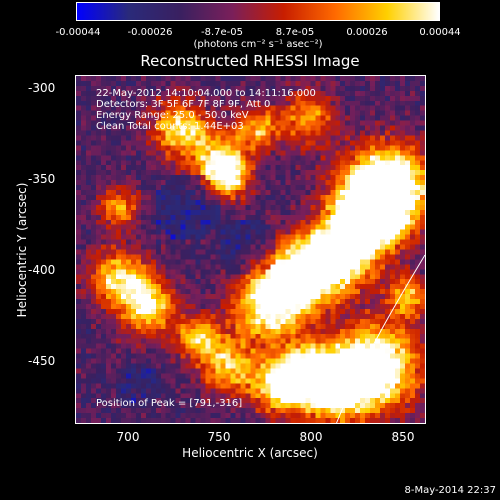 This screenshot has height=500, width=500. Describe the element at coordinates (222, 32) in the screenshot. I see `colorbar-tick: -8.7e-05` at that location.